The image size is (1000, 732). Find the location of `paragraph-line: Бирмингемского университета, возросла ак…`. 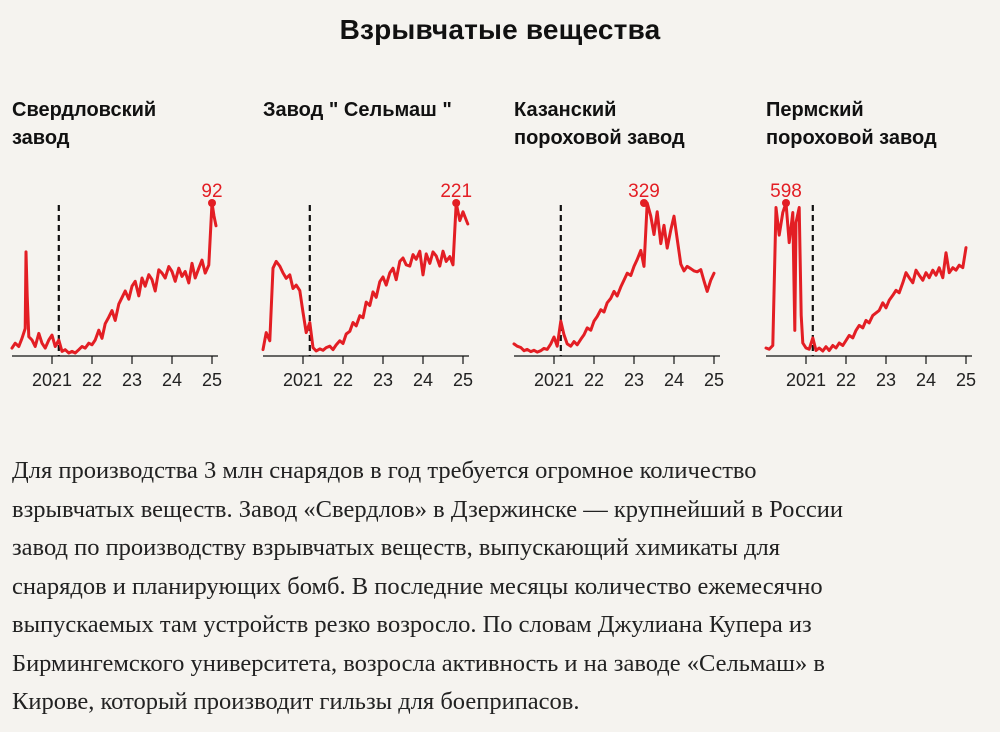

paragraph-line: Бирмингемского университета, возросла ак… is located at coordinates (418, 663).